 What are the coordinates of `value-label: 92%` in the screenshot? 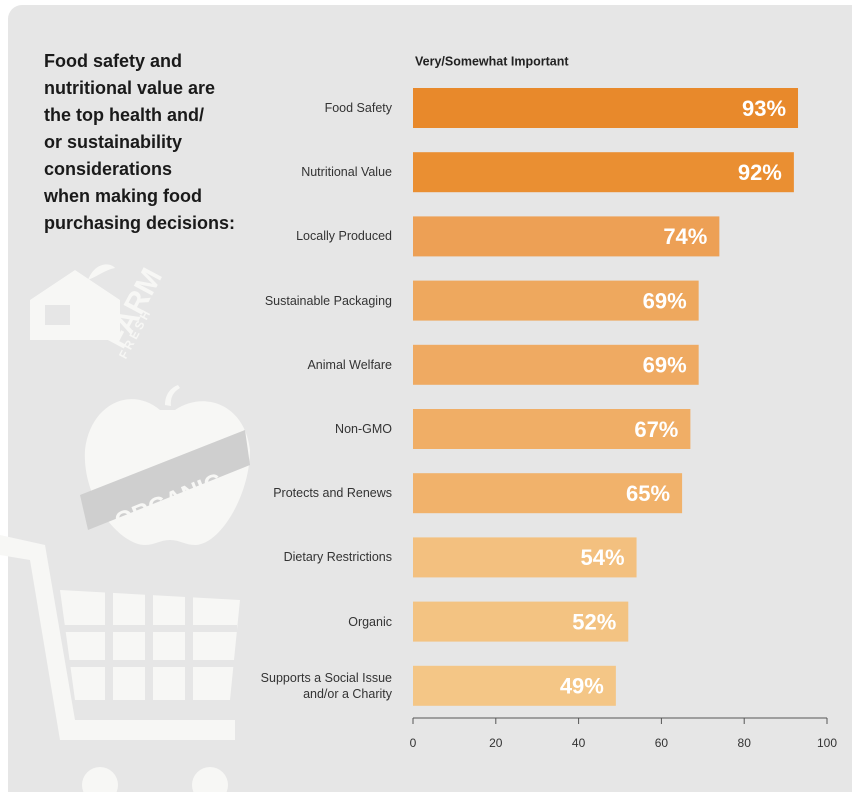 It's located at (760, 172).